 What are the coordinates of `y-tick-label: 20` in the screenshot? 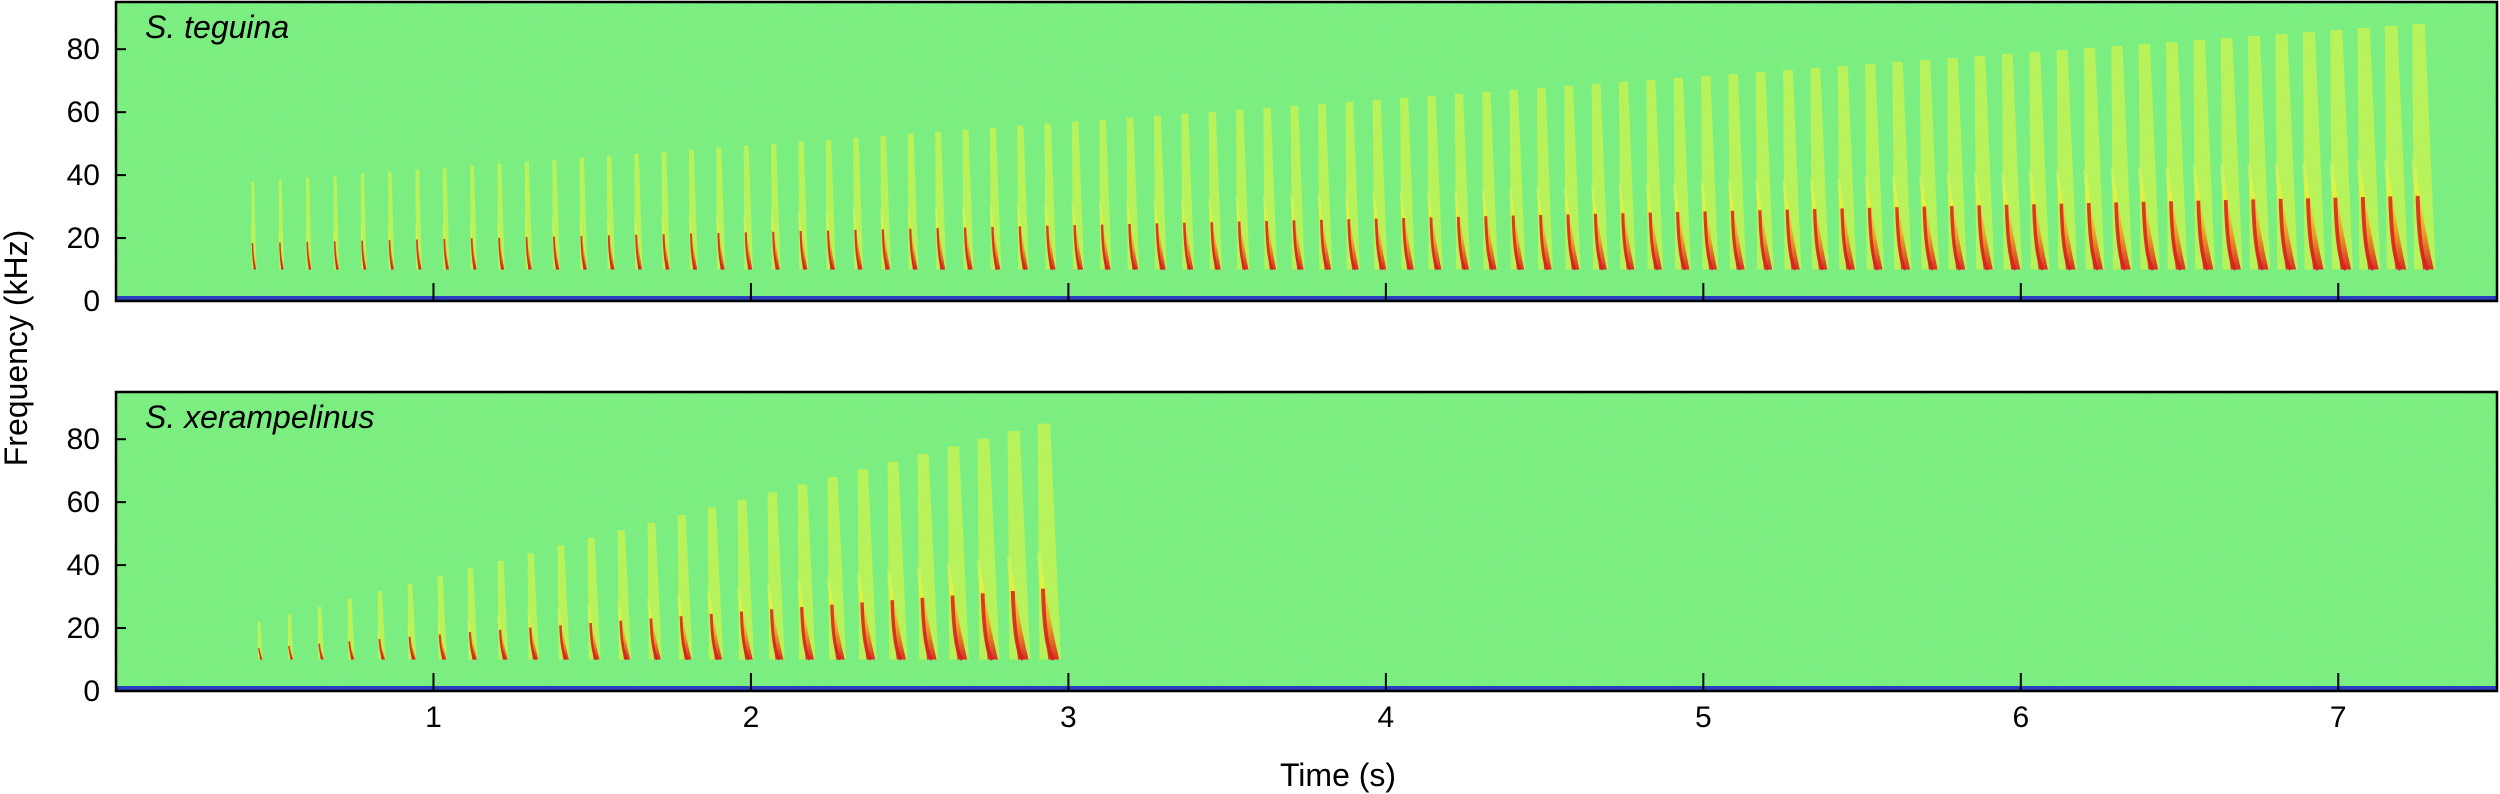 It's located at (83, 238).